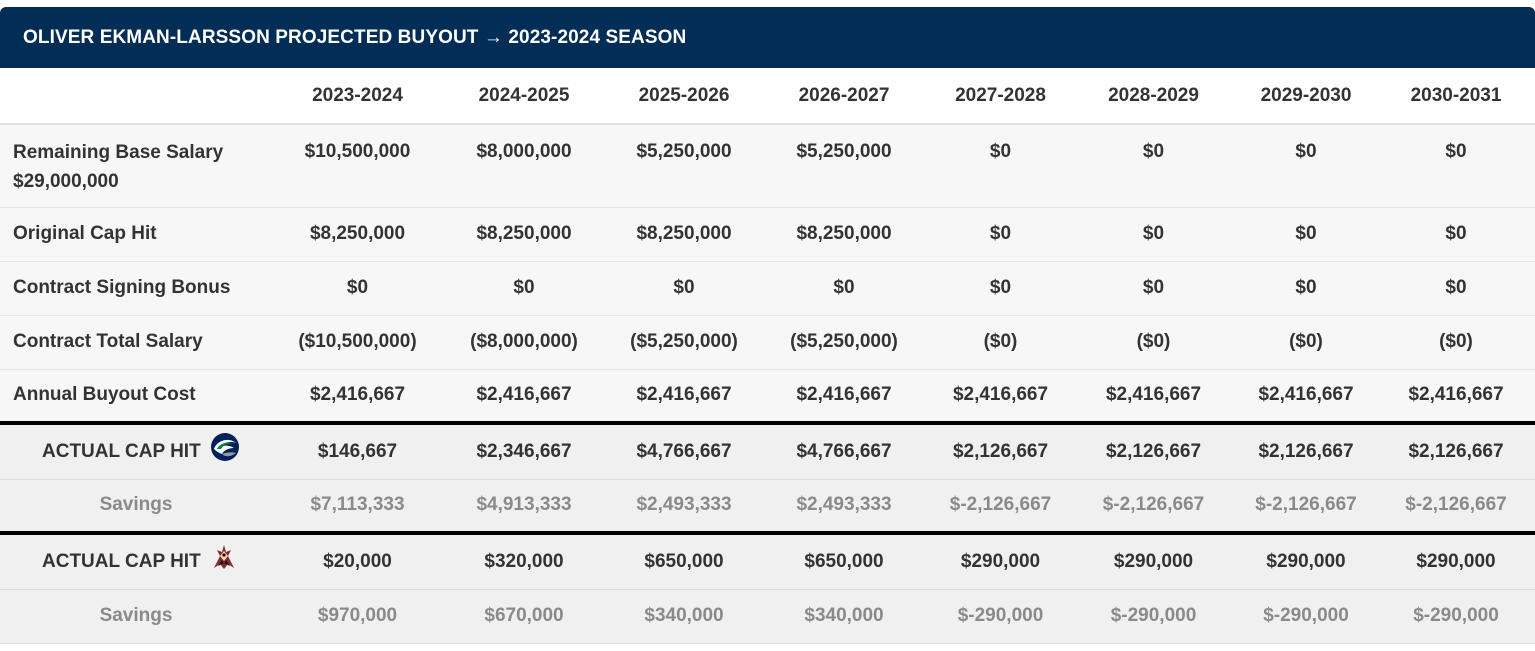 This screenshot has width=1535, height=651. What do you see at coordinates (684, 96) in the screenshot?
I see `season-header: 2025-2026` at bounding box center [684, 96].